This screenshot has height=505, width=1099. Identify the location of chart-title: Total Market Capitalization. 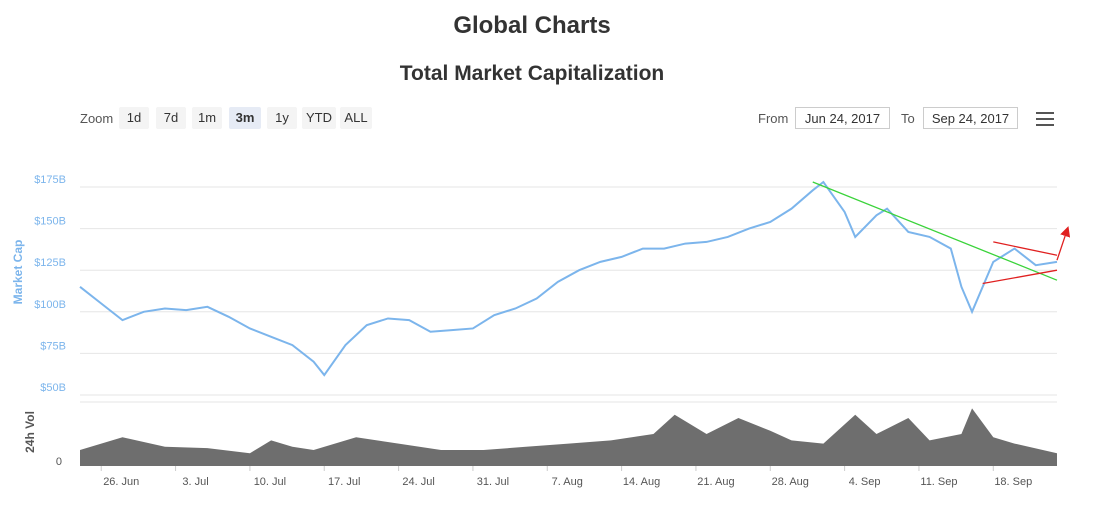
(532, 73).